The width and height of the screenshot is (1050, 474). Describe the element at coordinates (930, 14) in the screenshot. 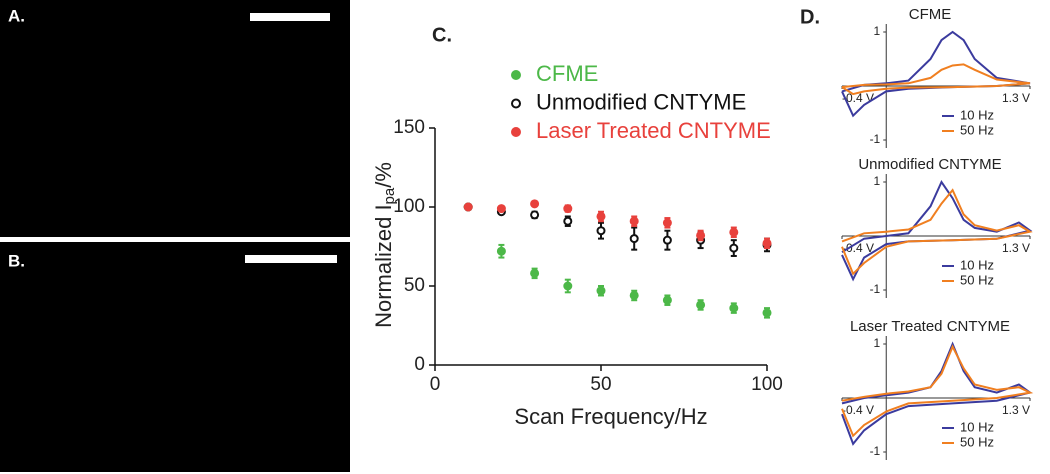

I see `chart-title: CFME` at that location.